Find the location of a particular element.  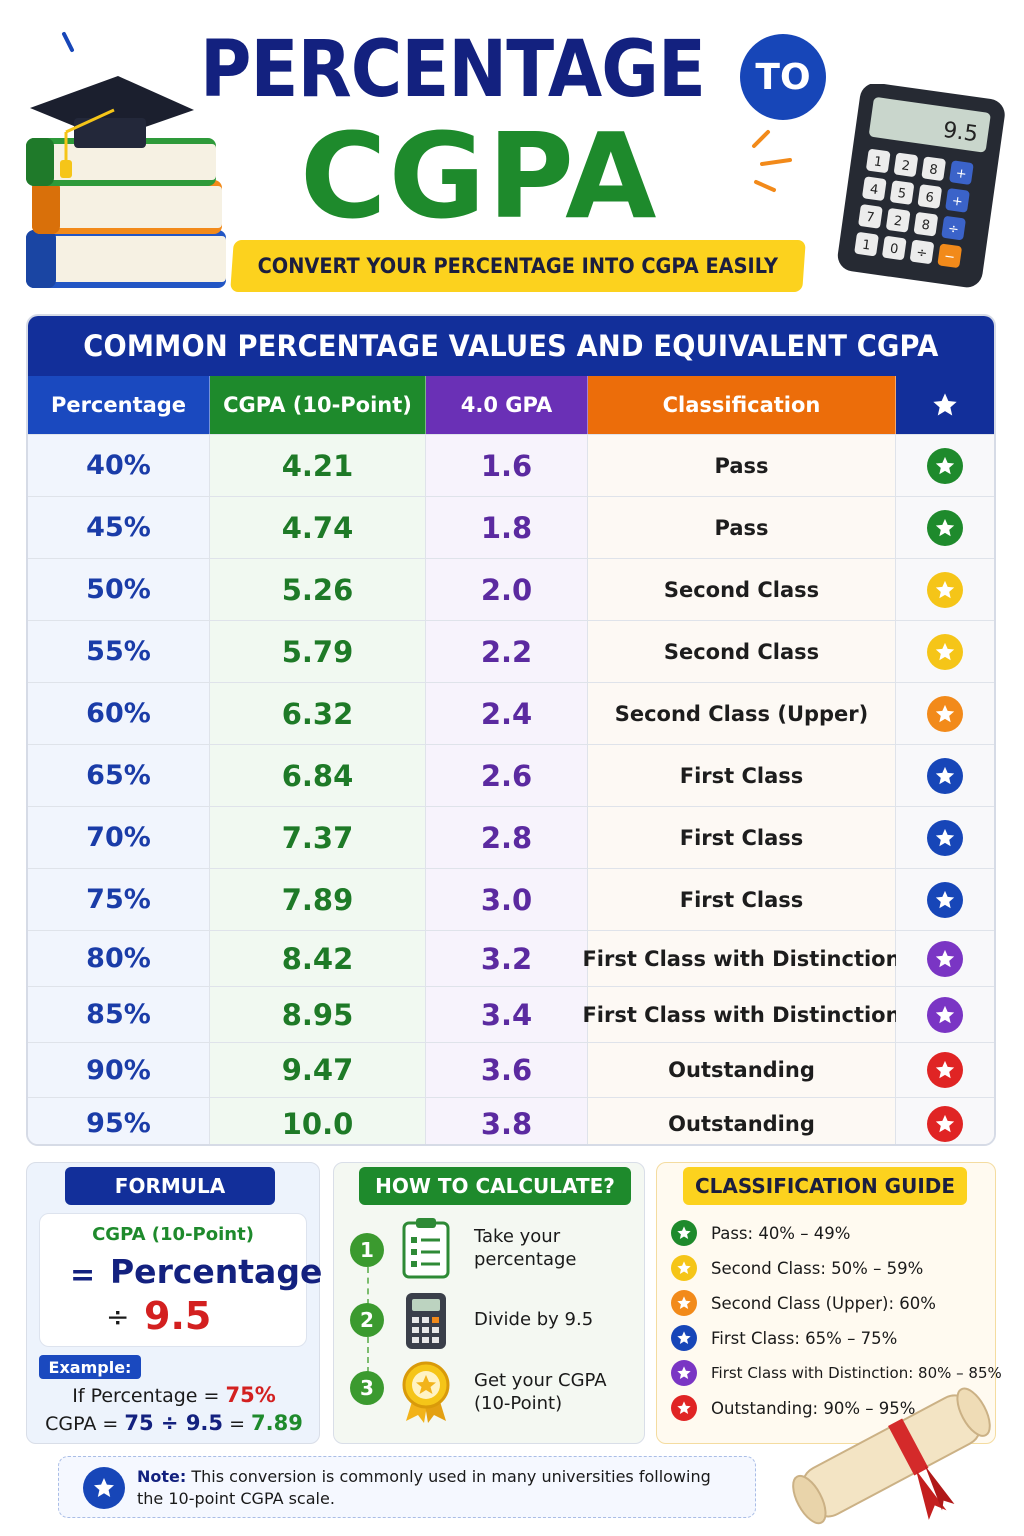

classification-guide-text: Second Class: 50% – 59% is located at coordinates (817, 1268).